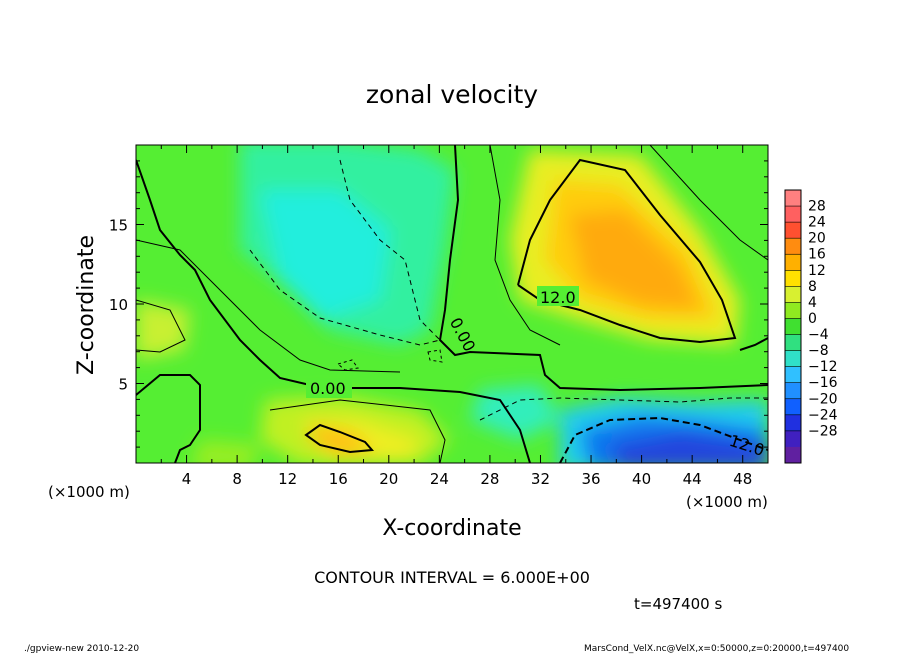 This screenshot has height=654, width=904. I want to click on colorbar-tick-label: 28, so click(817, 207).